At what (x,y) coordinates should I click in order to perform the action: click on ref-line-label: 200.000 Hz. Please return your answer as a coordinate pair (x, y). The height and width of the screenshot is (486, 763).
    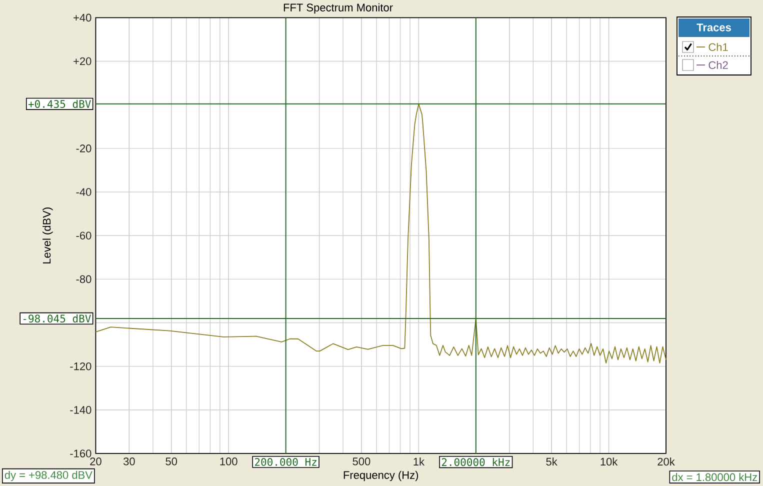
    Looking at the image, I should click on (285, 462).